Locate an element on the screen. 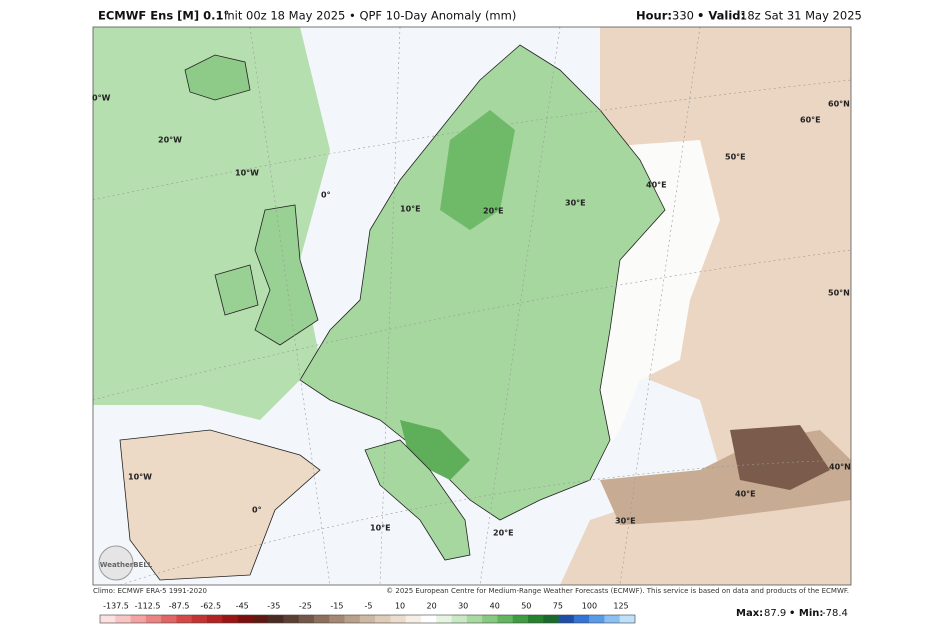 This screenshot has width=945, height=639. ireland is located at coordinates (236, 290).